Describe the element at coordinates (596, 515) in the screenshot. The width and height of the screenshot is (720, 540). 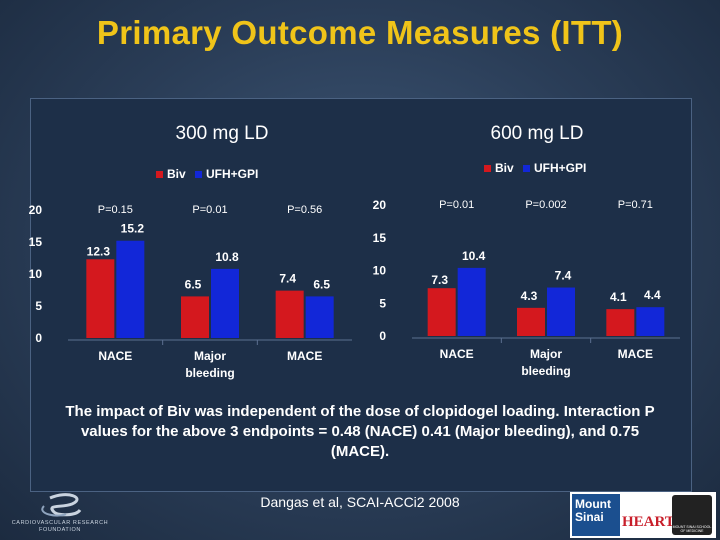
I see `mount-sinai-wordmark: Mount Sinai` at that location.